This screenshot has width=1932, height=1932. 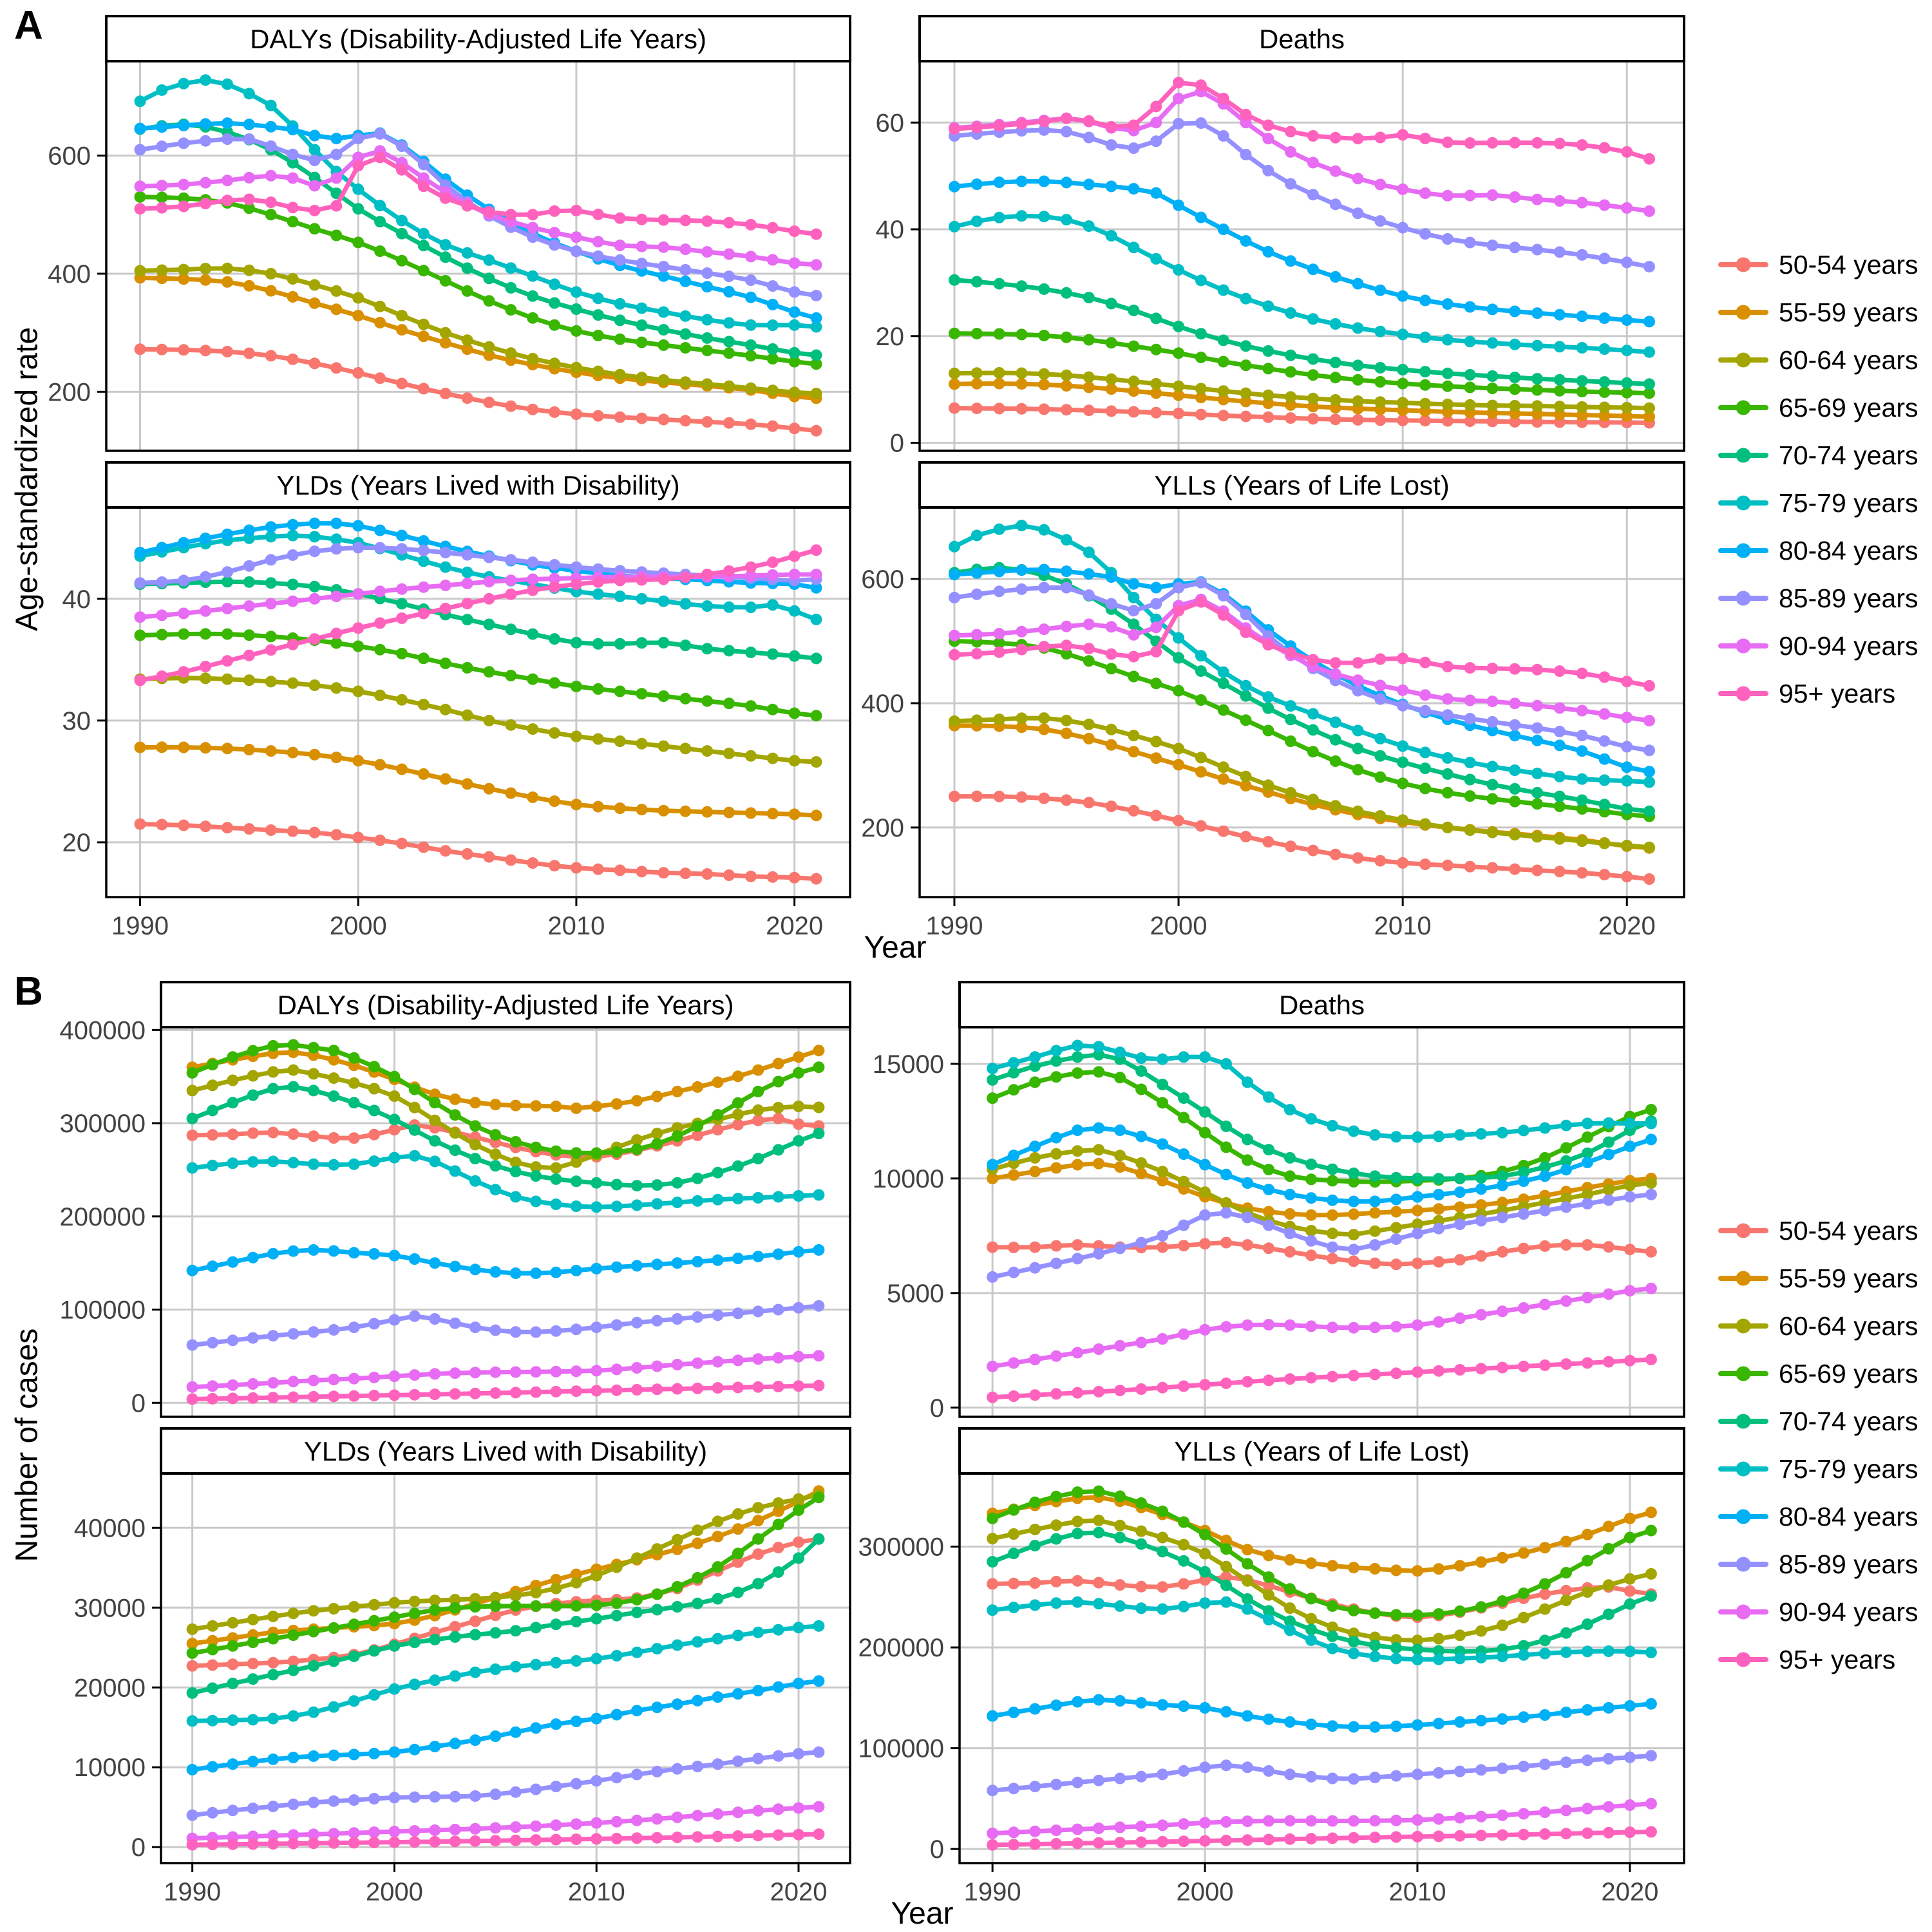 I want to click on y-tick-label: 20, so click(x=890, y=337).